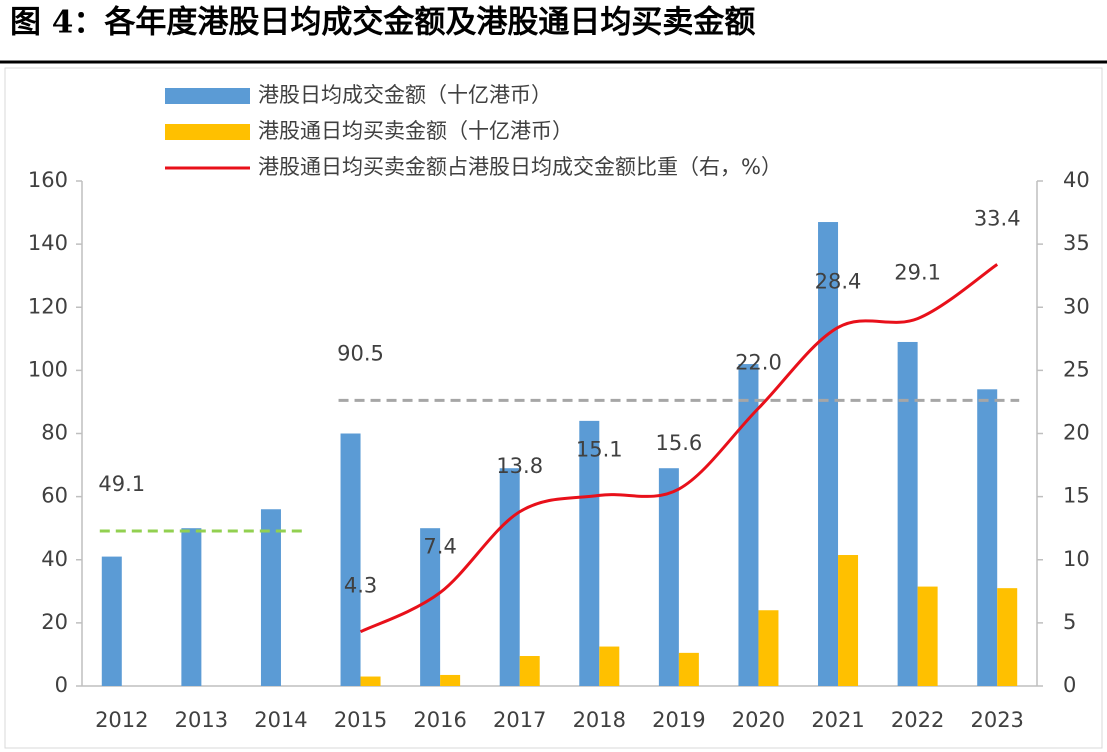 This screenshot has height=752, width=1107. I want to click on data-label: 13.8, so click(519, 466).